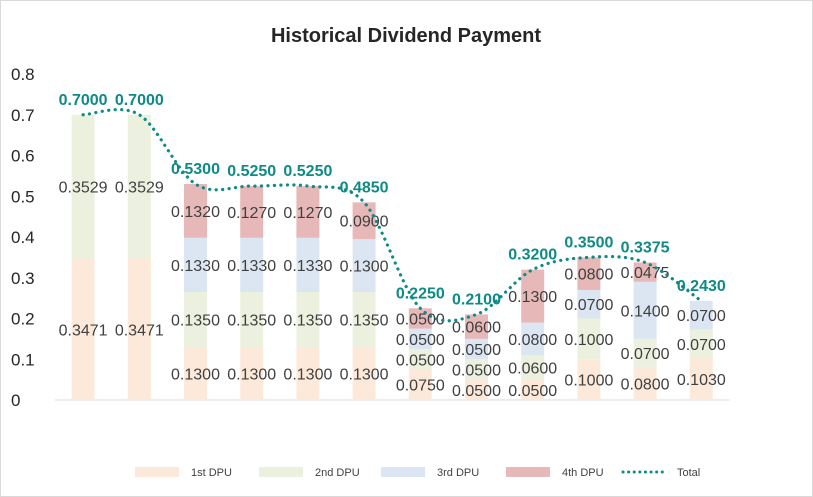 The height and width of the screenshot is (497, 813). Describe the element at coordinates (23, 359) in the screenshot. I see `y-tick-label: 0.1` at that location.